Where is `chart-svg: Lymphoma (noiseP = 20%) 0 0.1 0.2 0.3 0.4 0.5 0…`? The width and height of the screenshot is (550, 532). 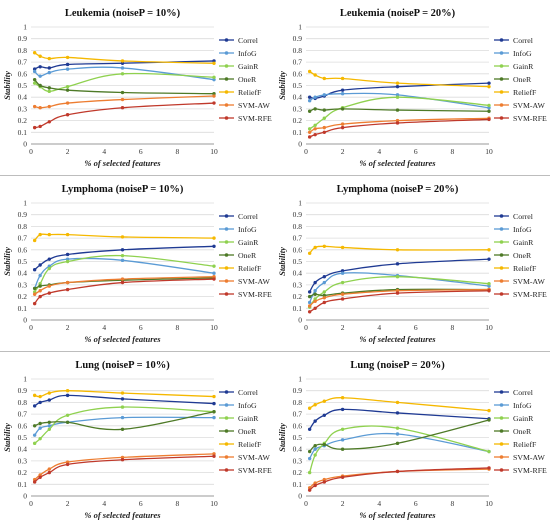 chart-svg: Lymphoma (noiseP = 20%) 0 0.1 0.2 0.3 0.4 0.5 0… is located at coordinates (412, 264).